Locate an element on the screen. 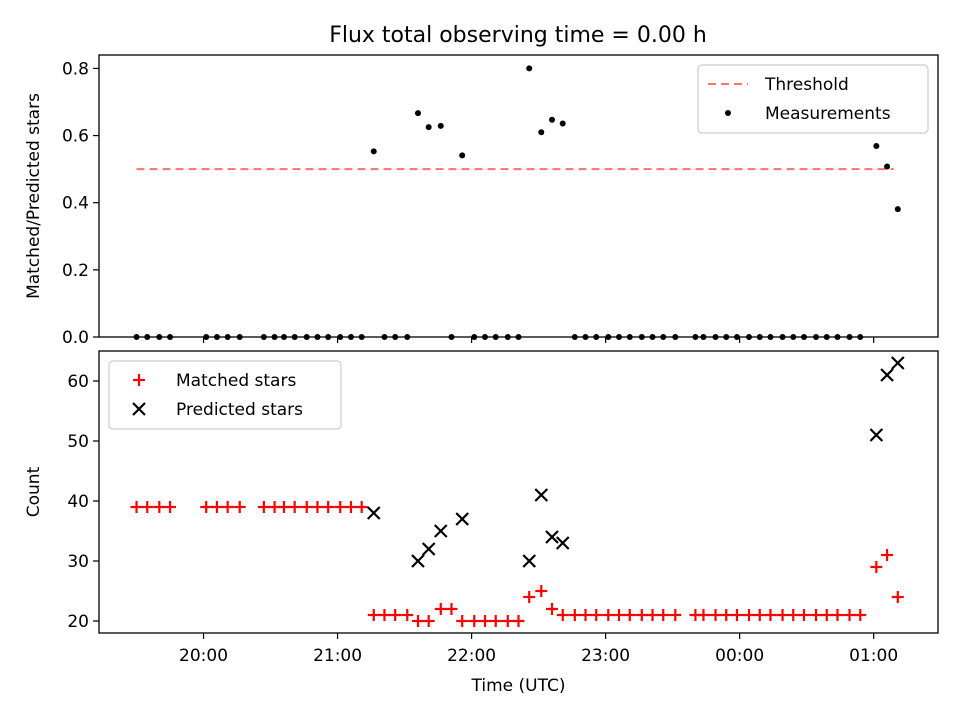  x-axis-label: Time (UTC) is located at coordinates (518, 686).